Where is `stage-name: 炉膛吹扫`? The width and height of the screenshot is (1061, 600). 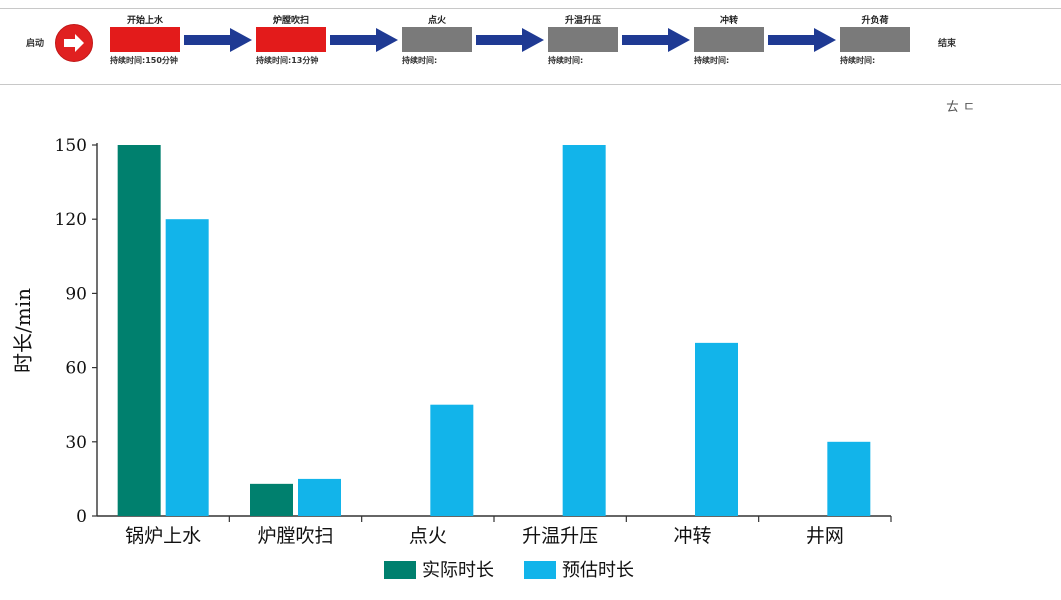
stage-name: 炉膛吹扫 is located at coordinates (290, 21).